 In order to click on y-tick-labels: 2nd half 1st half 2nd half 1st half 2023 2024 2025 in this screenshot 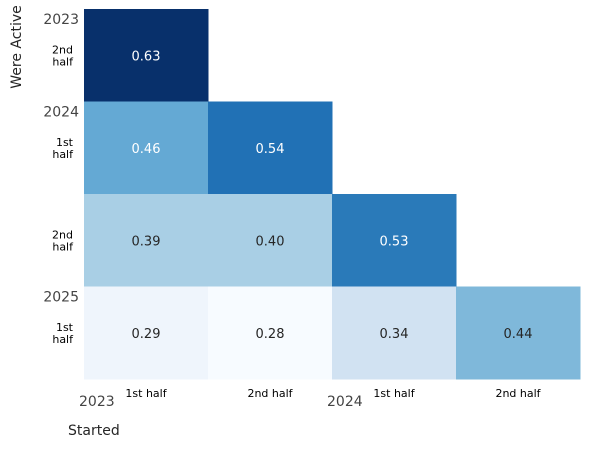, I will do `click(61, 179)`.